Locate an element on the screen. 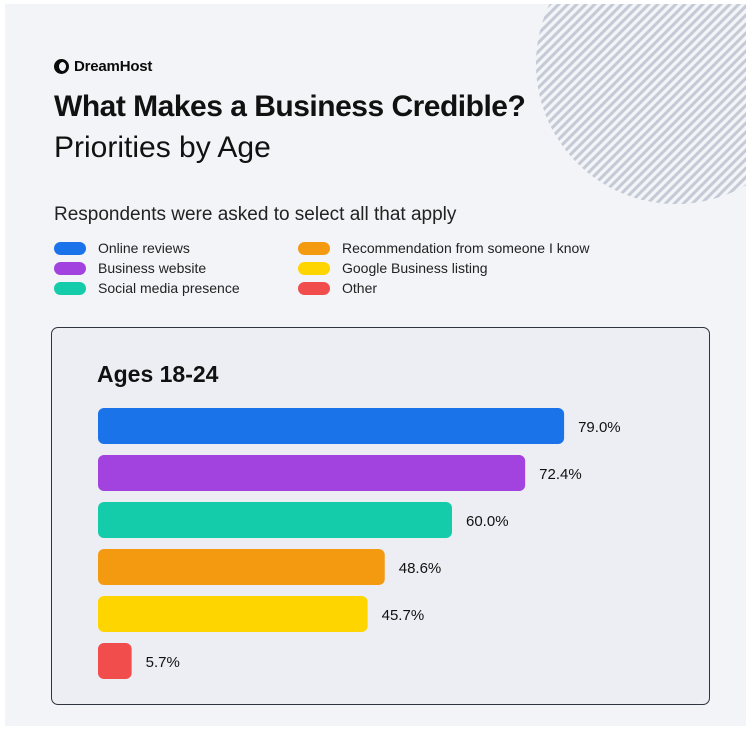 This screenshot has height=730, width=753. legend-item-other: Other is located at coordinates (337, 288).